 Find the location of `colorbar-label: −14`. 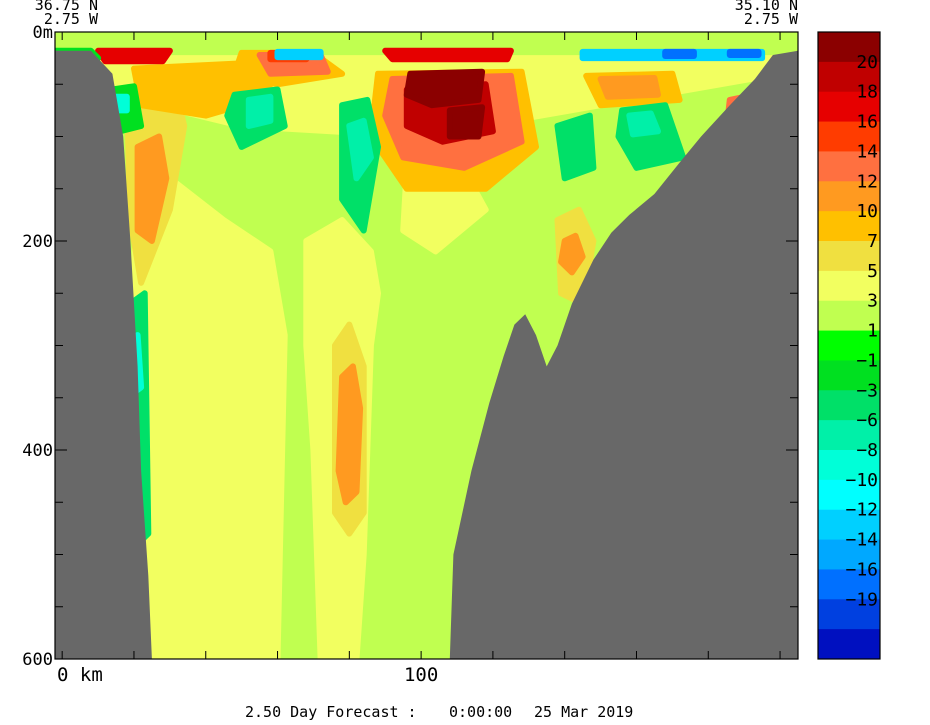

colorbar-label: −14 is located at coordinates (861, 540).